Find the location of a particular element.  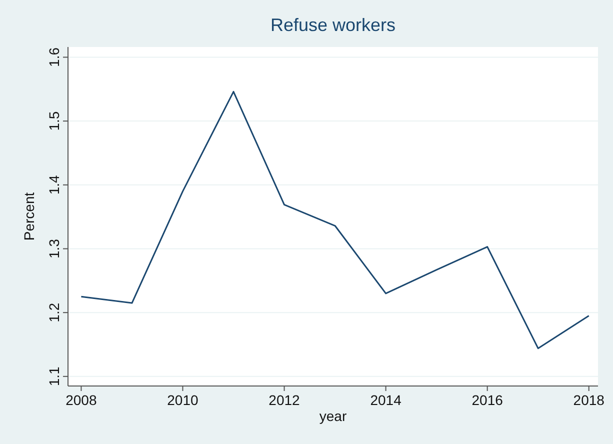

chart-title: Refuse workers is located at coordinates (333, 25).